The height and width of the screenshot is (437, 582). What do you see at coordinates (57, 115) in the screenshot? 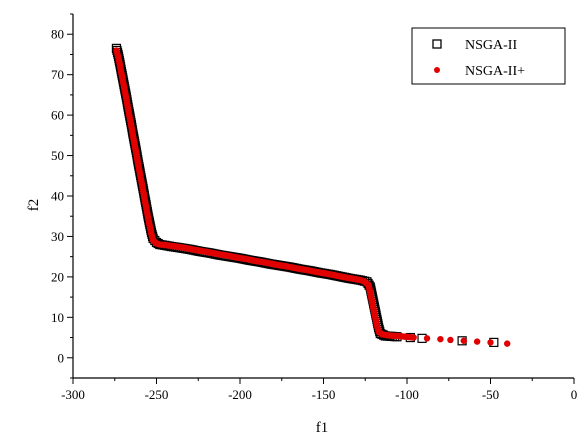
I see `y-tick-label: 60` at bounding box center [57, 115].